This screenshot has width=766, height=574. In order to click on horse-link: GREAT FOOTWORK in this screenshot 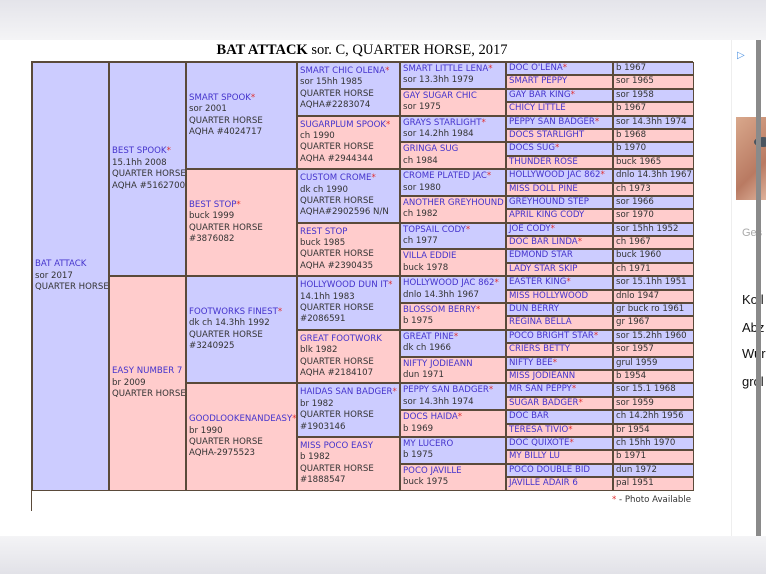, I will do `click(348, 339)`.